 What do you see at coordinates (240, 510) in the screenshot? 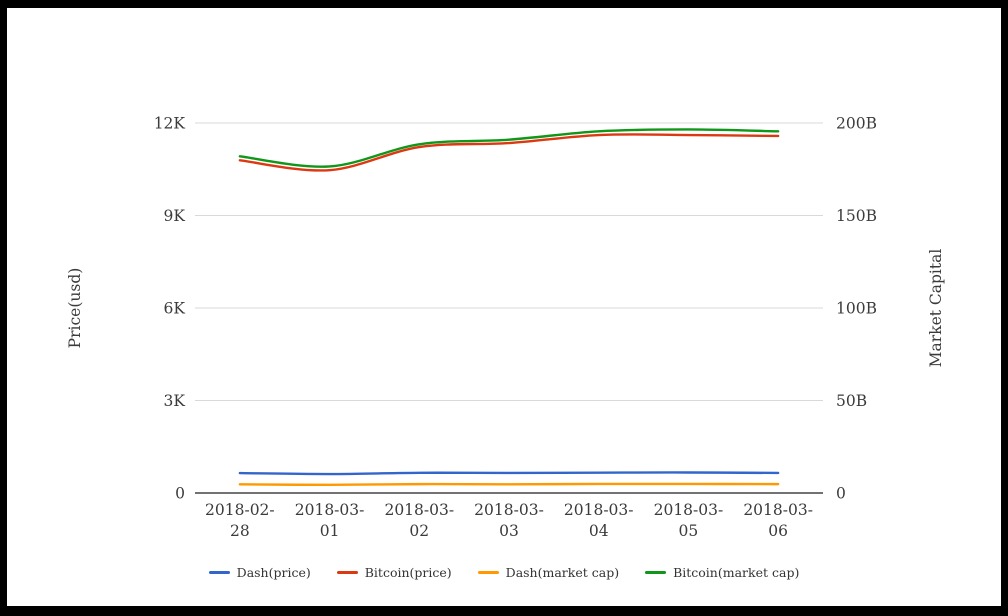
I see `x-tick-label-line1: 2018-02-` at bounding box center [240, 510].